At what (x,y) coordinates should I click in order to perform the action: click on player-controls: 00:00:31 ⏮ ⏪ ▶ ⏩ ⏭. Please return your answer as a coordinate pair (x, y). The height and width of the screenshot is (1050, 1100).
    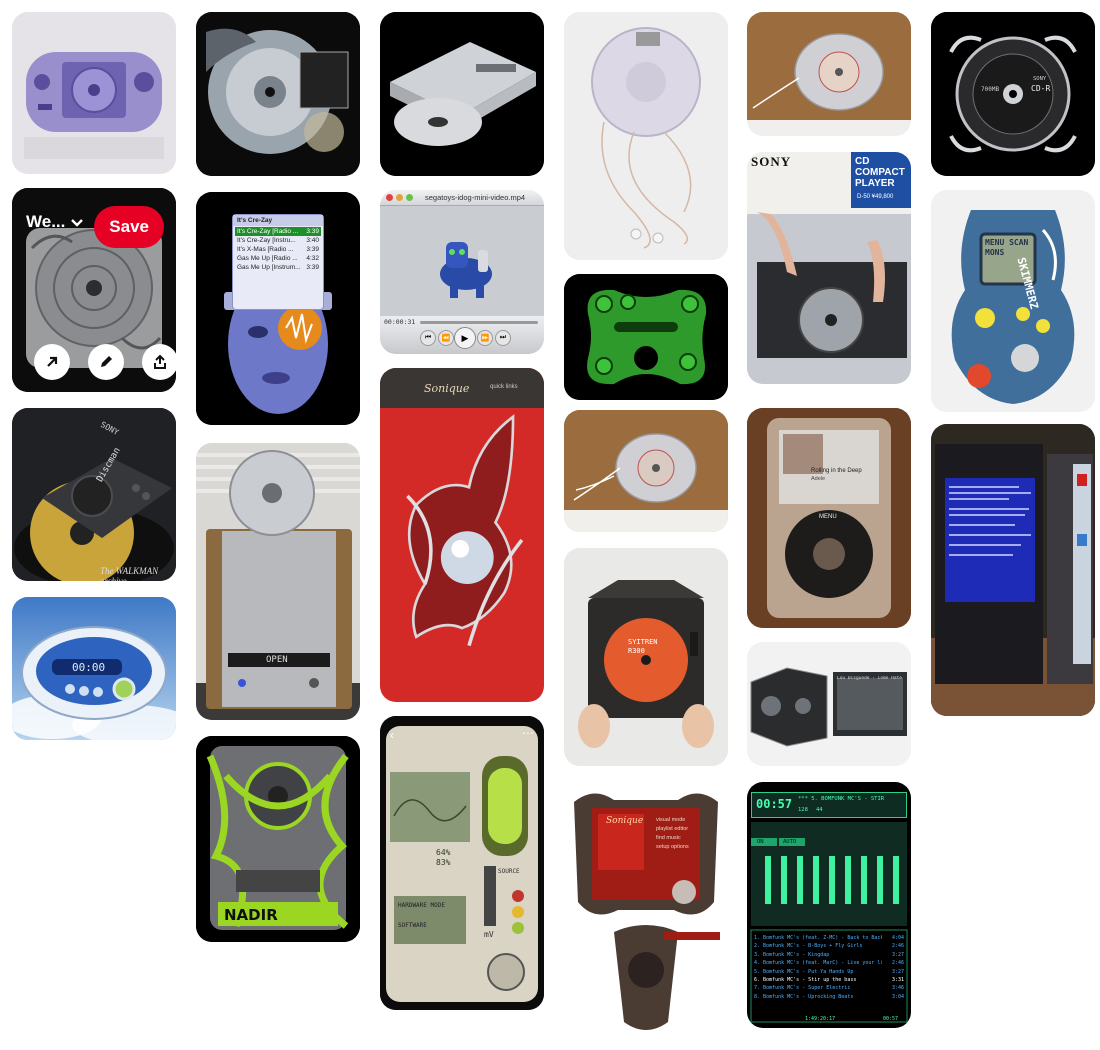
    Looking at the image, I should click on (462, 335).